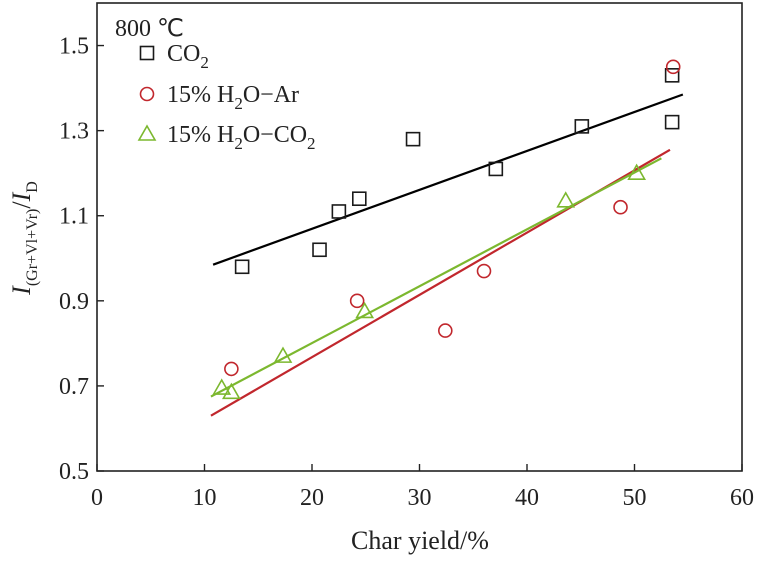 Image resolution: width=766 pixels, height=561 pixels. Describe the element at coordinates (149, 29) in the screenshot. I see `temperature-annotation: 800 ℃` at that location.